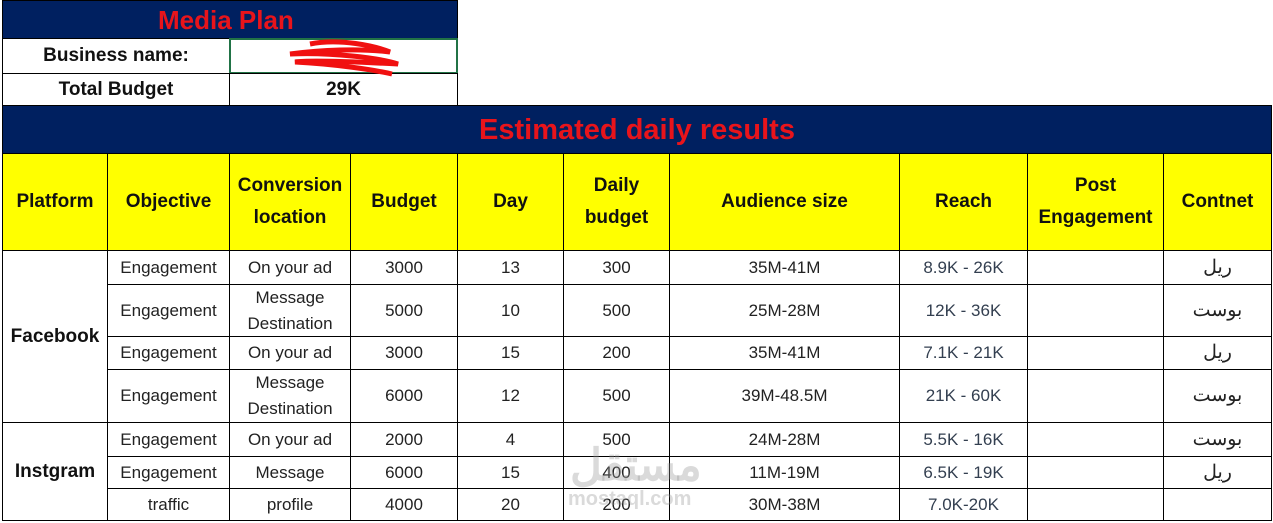 Image resolution: width=1273 pixels, height=523 pixels. What do you see at coordinates (637, 129) in the screenshot?
I see `section-title: Estimated daily results` at bounding box center [637, 129].